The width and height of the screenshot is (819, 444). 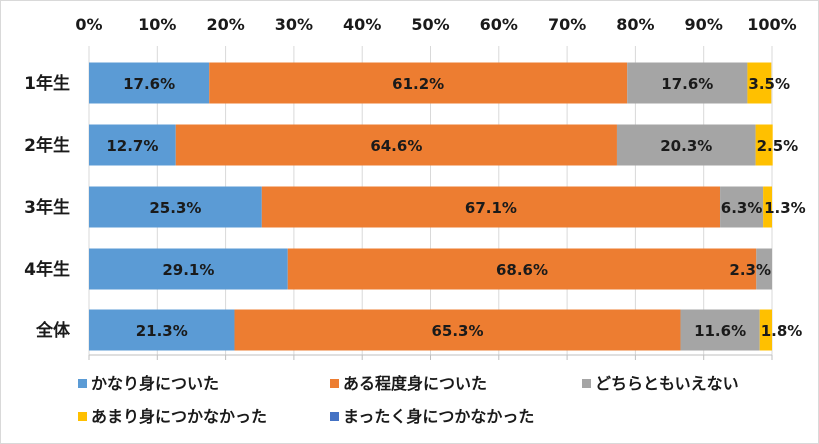 I want to click on legend-label: ある程度身についた, so click(x=415, y=383).